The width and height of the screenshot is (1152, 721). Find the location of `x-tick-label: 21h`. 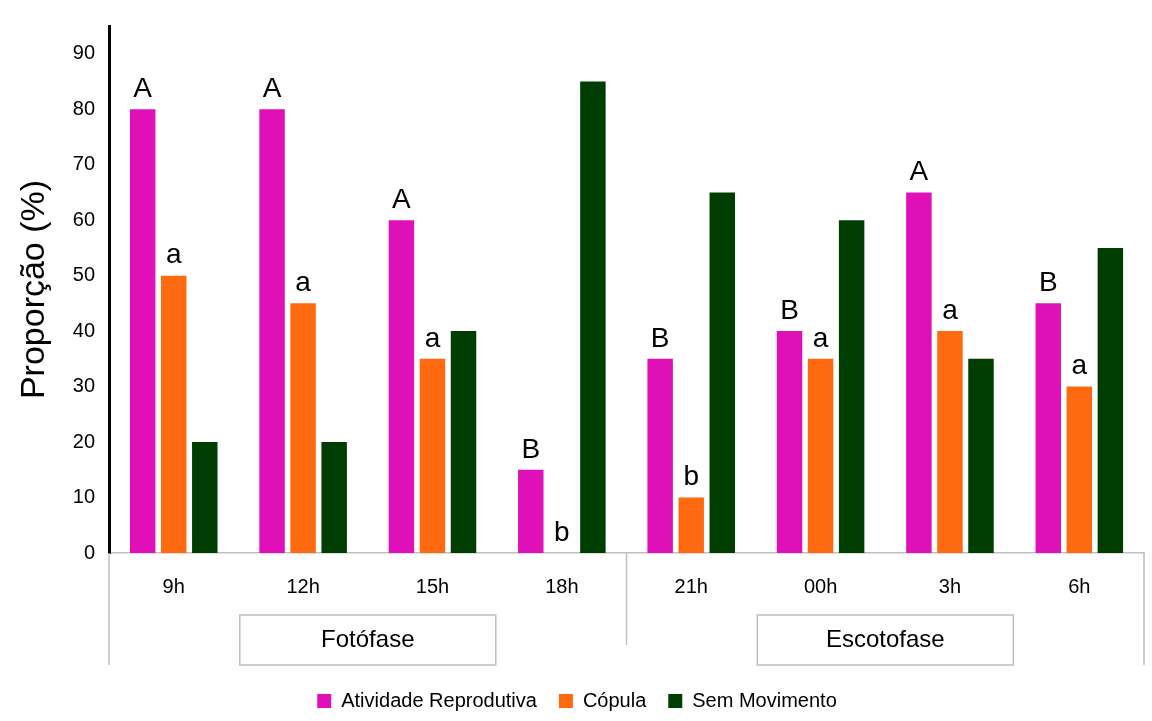

x-tick-label: 21h is located at coordinates (691, 585).